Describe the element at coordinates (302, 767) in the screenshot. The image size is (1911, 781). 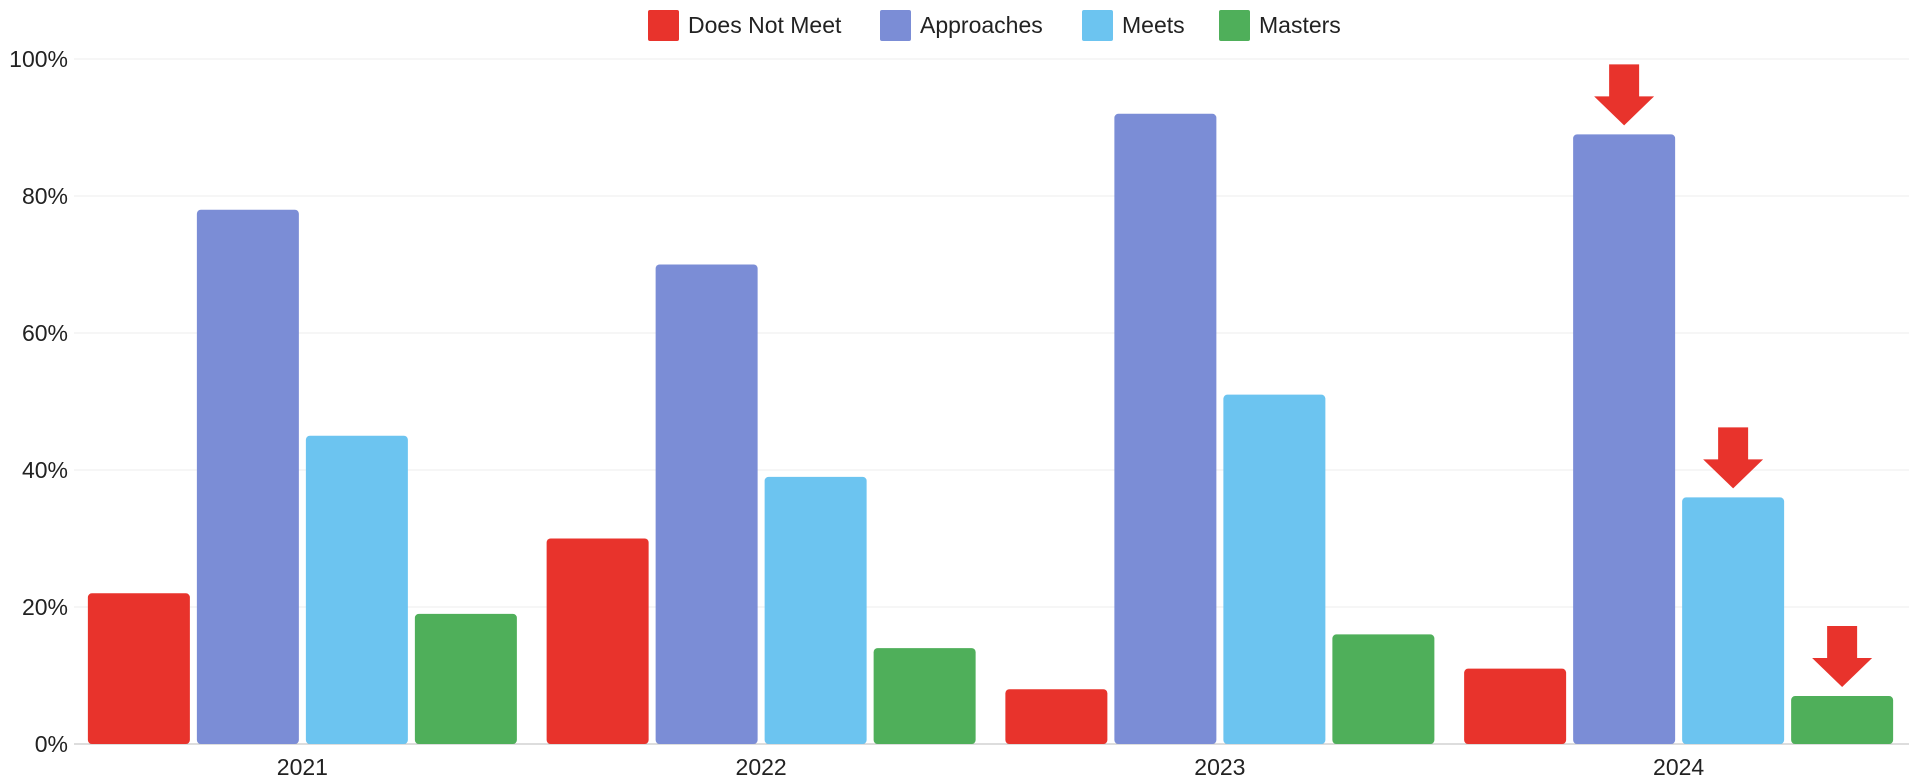
I see `x-tick-label: 2021` at that location.